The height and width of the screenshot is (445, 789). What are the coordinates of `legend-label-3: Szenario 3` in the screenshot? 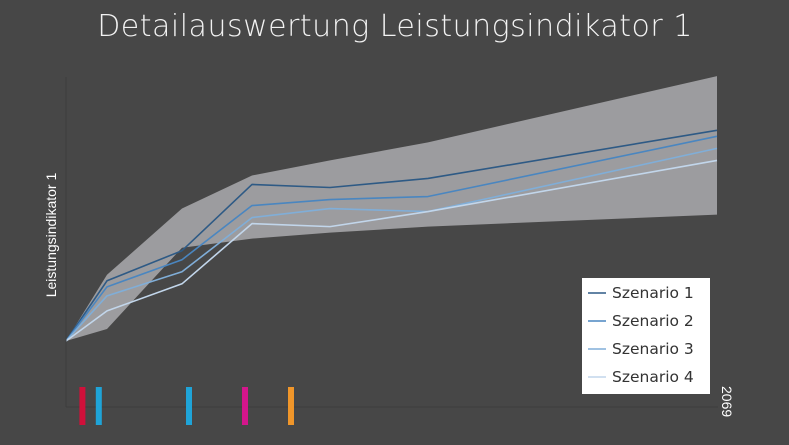 It's located at (653, 349).